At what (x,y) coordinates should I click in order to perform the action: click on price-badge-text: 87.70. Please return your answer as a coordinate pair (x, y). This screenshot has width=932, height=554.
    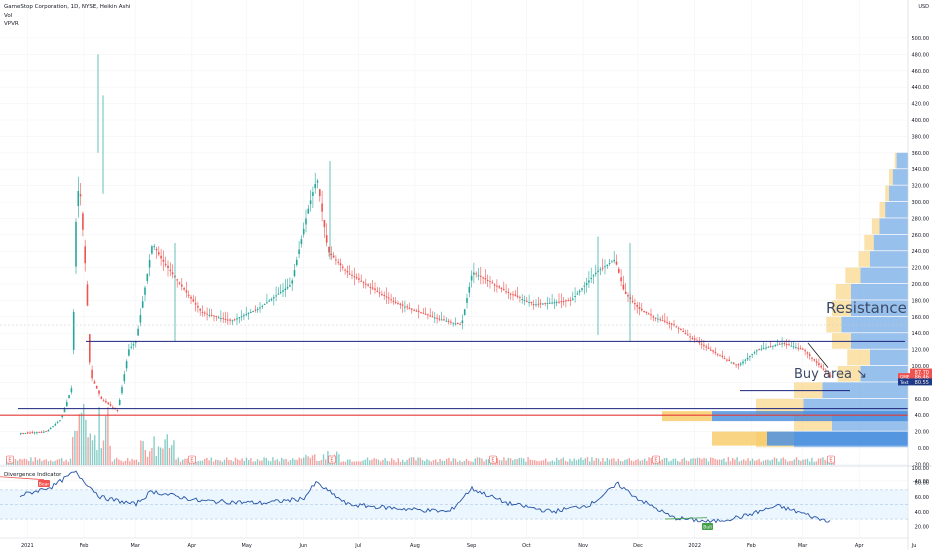
    Looking at the image, I should click on (922, 373).